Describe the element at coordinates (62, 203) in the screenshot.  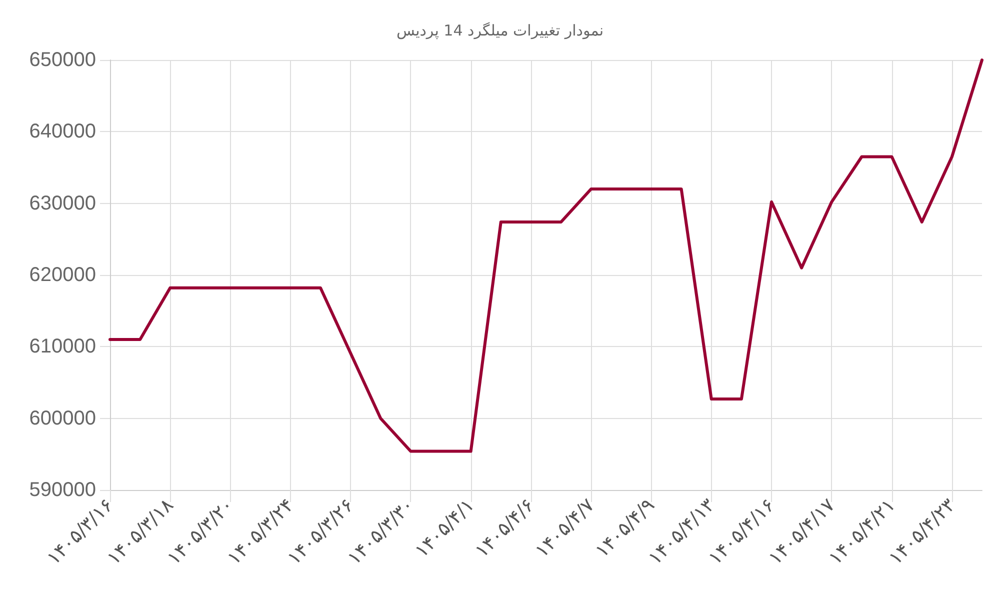
I see `y-tick-label: 630000` at that location.